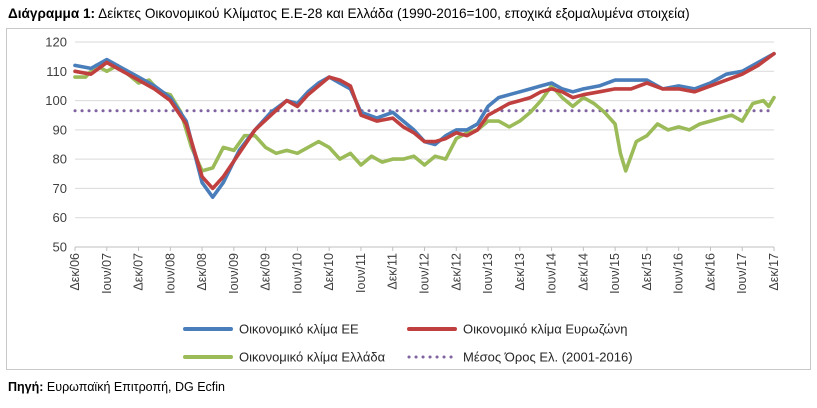 The width and height of the screenshot is (817, 408). What do you see at coordinates (75, 272) in the screenshot?
I see `x-tick-label: Δεκ/06` at bounding box center [75, 272].